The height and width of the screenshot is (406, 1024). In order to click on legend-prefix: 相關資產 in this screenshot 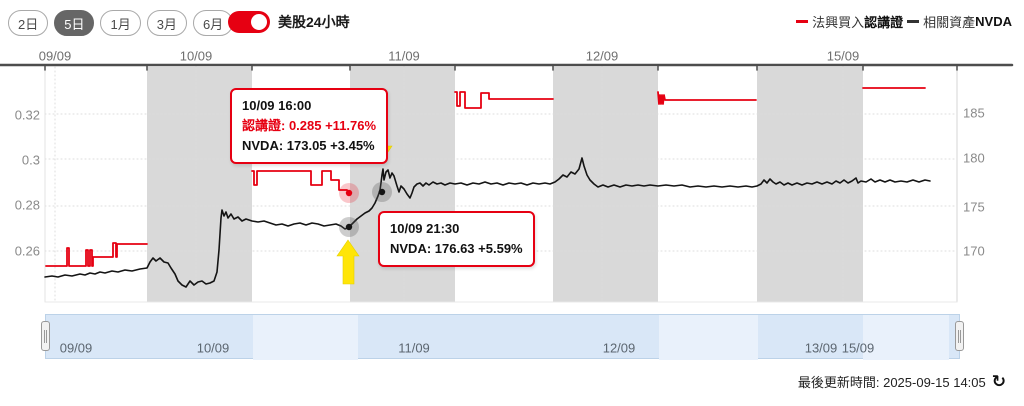, I will do `click(949, 22)`.